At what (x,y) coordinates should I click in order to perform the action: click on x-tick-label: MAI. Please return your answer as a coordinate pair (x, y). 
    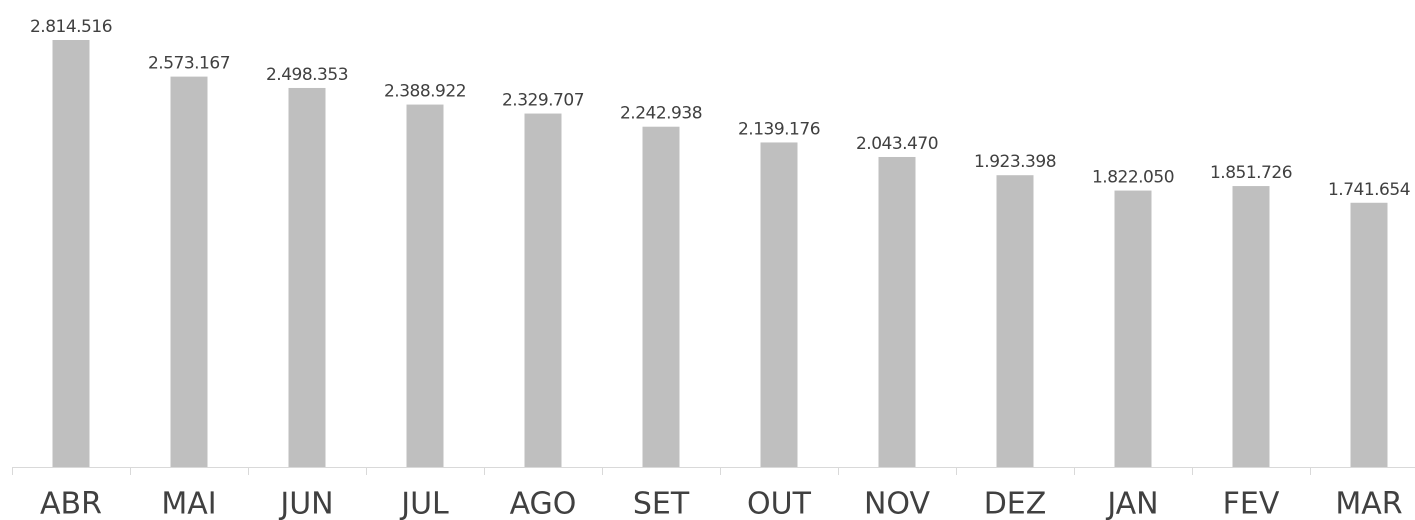
    Looking at the image, I should click on (188, 503).